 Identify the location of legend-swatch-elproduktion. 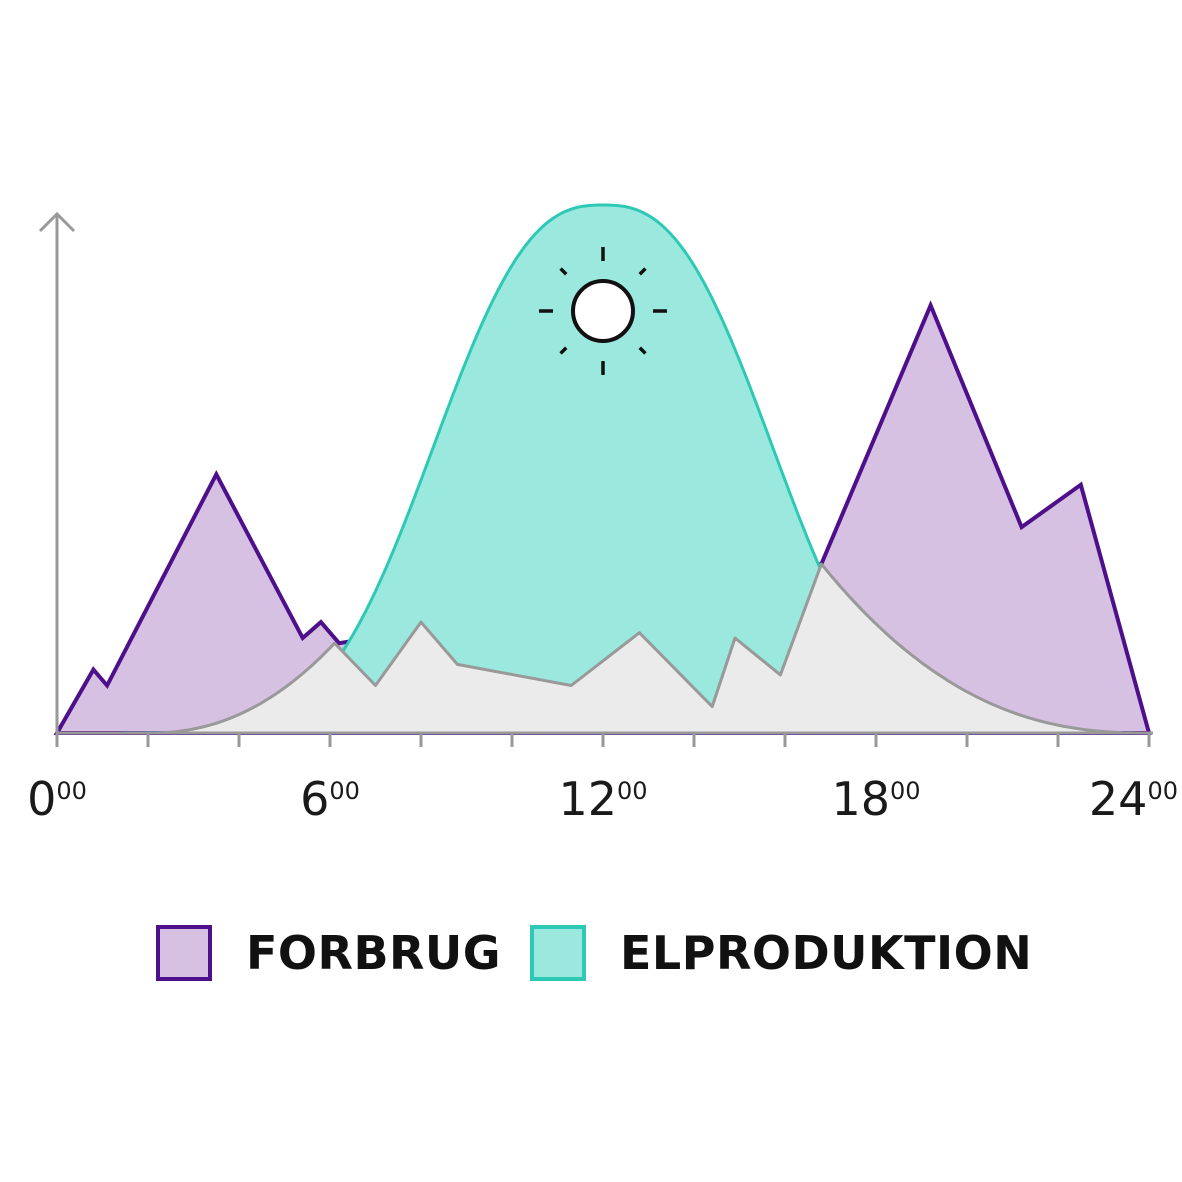
(558, 953).